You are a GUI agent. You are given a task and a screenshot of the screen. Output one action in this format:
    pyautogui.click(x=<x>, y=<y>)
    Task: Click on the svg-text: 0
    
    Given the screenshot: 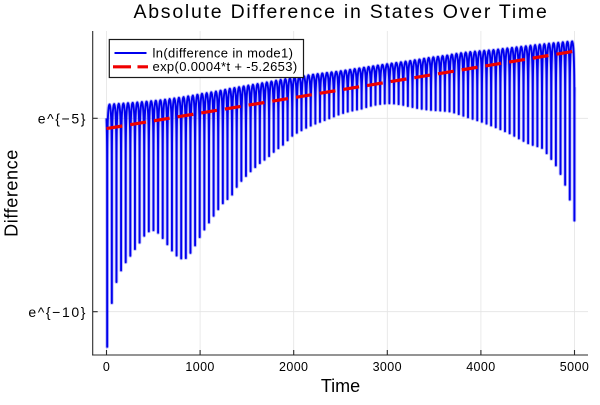 What is the action you would take?
    pyautogui.click(x=106, y=367)
    